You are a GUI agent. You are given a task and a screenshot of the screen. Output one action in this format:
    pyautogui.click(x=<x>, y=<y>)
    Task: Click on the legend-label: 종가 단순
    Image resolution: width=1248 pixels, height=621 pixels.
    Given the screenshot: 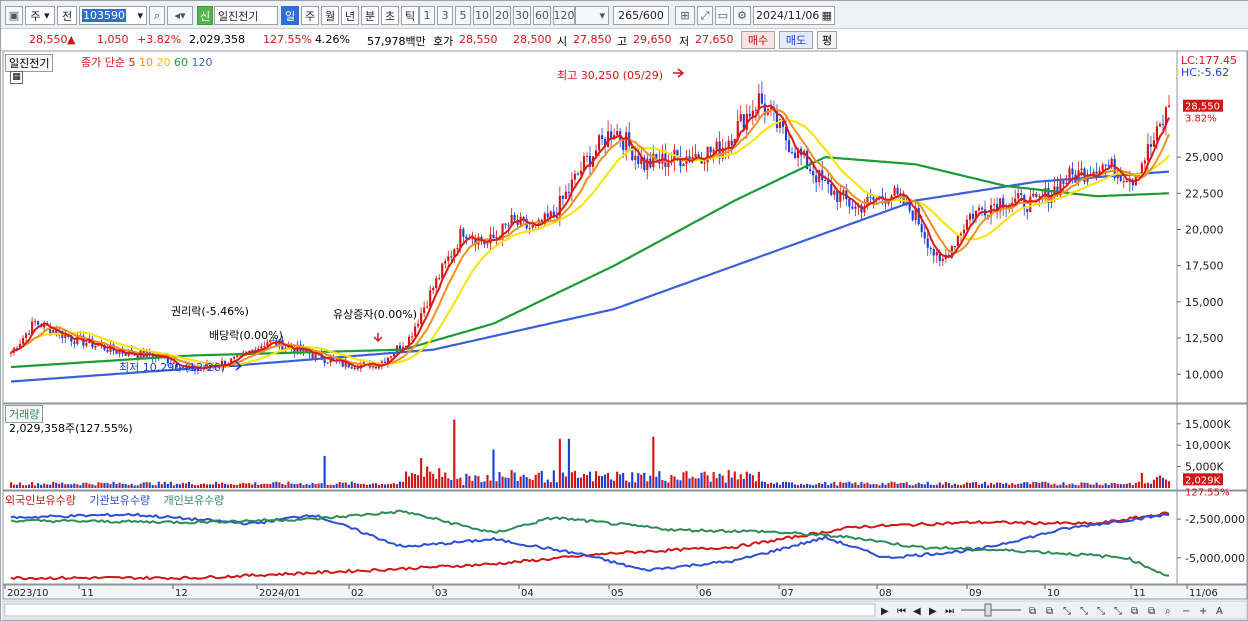 What is the action you would take?
    pyautogui.click(x=103, y=62)
    